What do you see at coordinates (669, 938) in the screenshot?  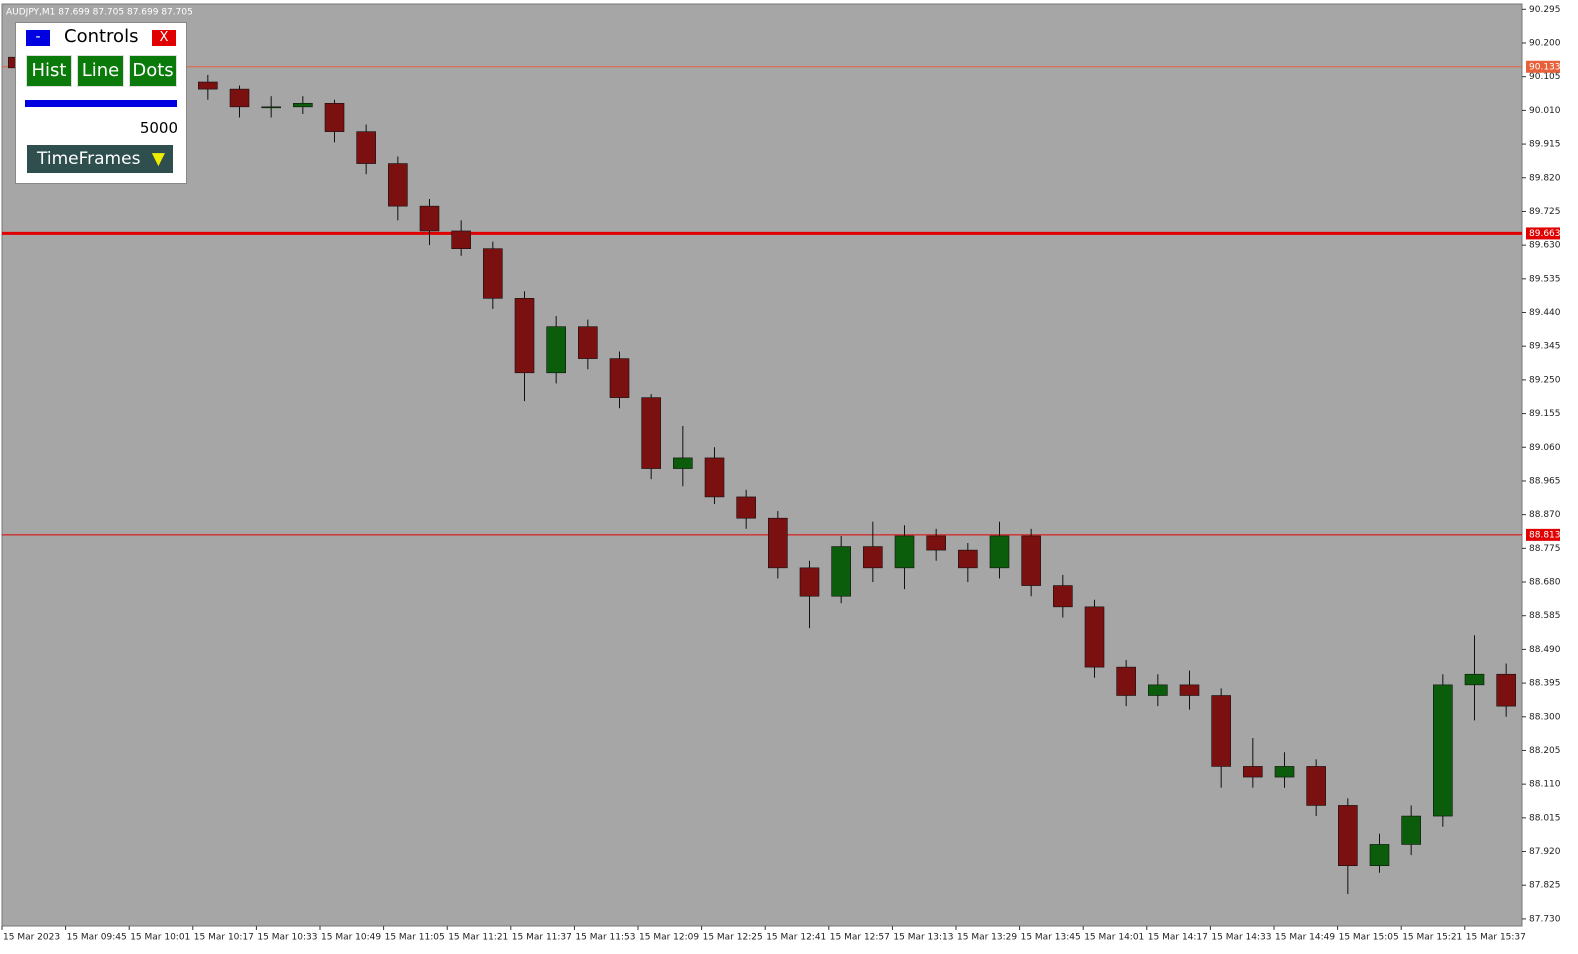 I see `x-tick-label: 15 Mar 12:09` at bounding box center [669, 938].